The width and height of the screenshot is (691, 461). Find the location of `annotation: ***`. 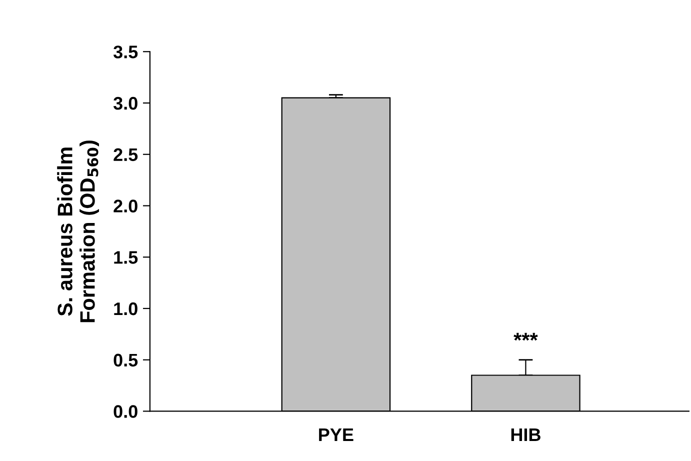

annotation: *** is located at coordinates (526, 336).